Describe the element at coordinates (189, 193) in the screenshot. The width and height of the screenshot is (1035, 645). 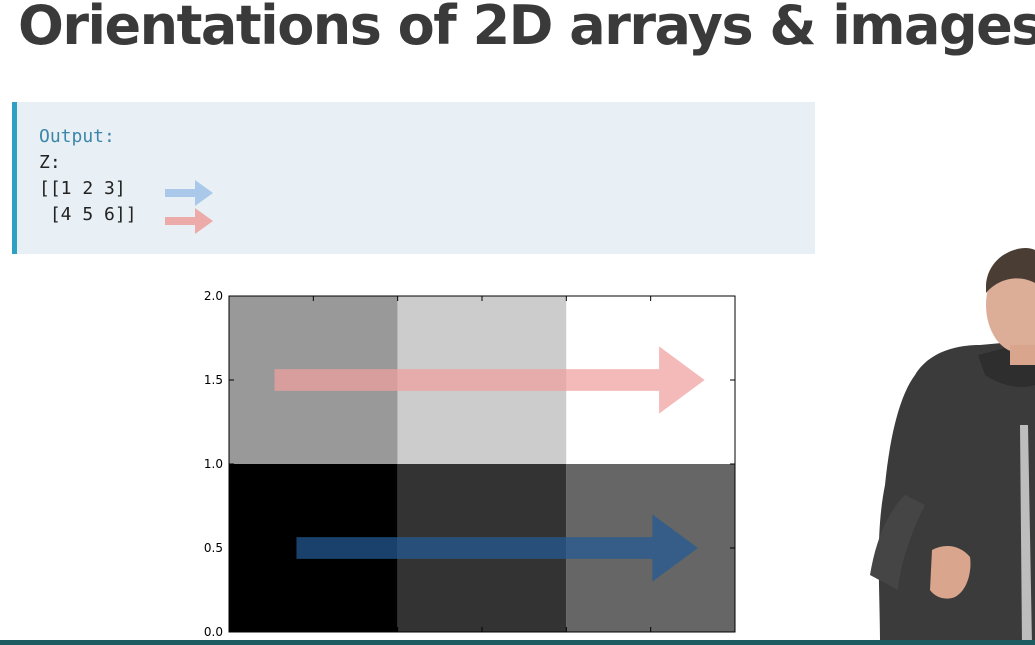
I see `row-0-arrow-icon` at that location.